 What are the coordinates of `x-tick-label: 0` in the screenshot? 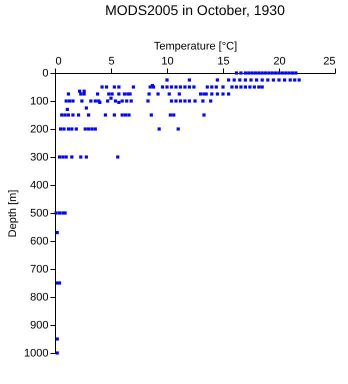 It's located at (59, 62).